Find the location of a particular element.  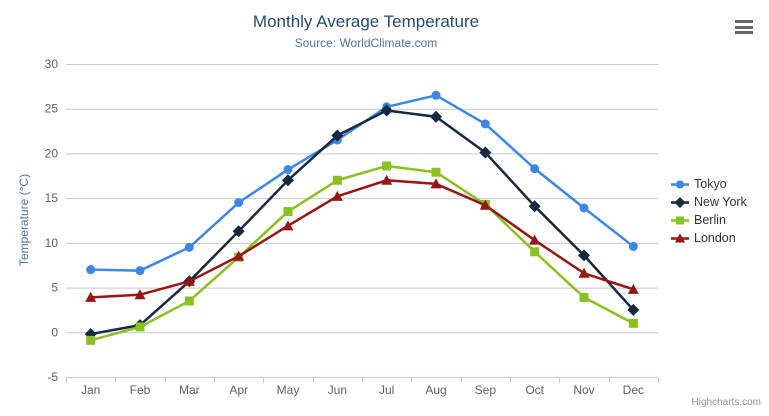

data-point-tokyo-May is located at coordinates (288, 170).